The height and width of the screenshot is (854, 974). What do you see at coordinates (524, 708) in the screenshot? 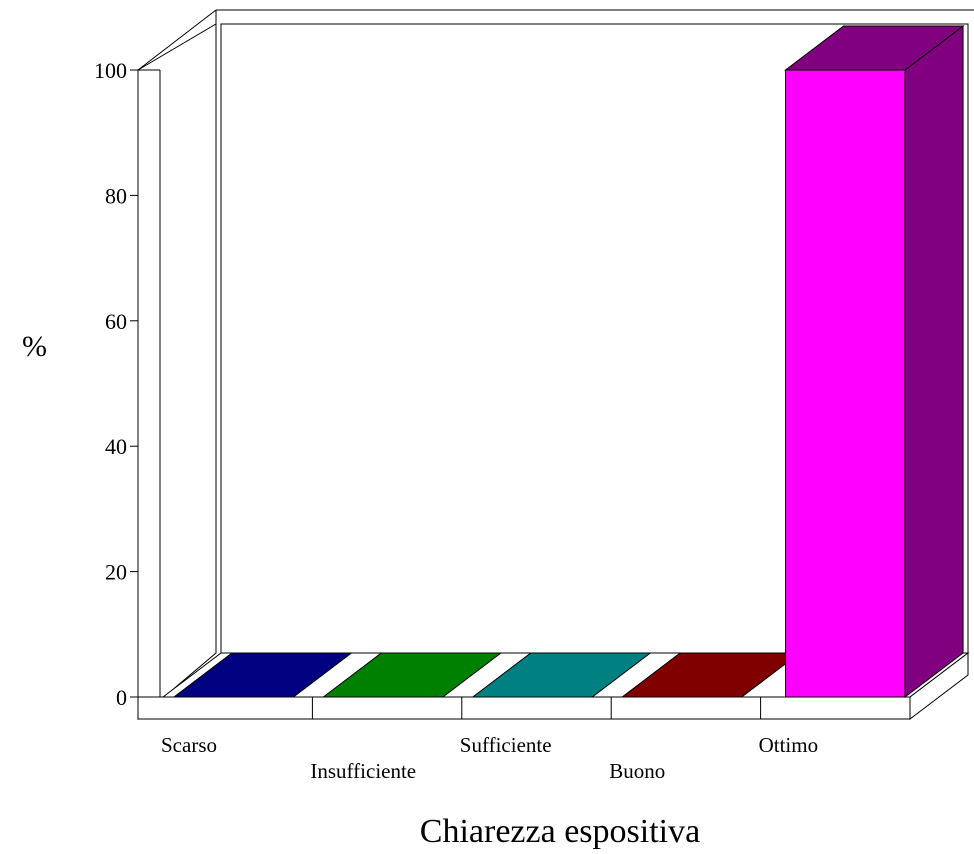
I see `floor-front` at bounding box center [524, 708].